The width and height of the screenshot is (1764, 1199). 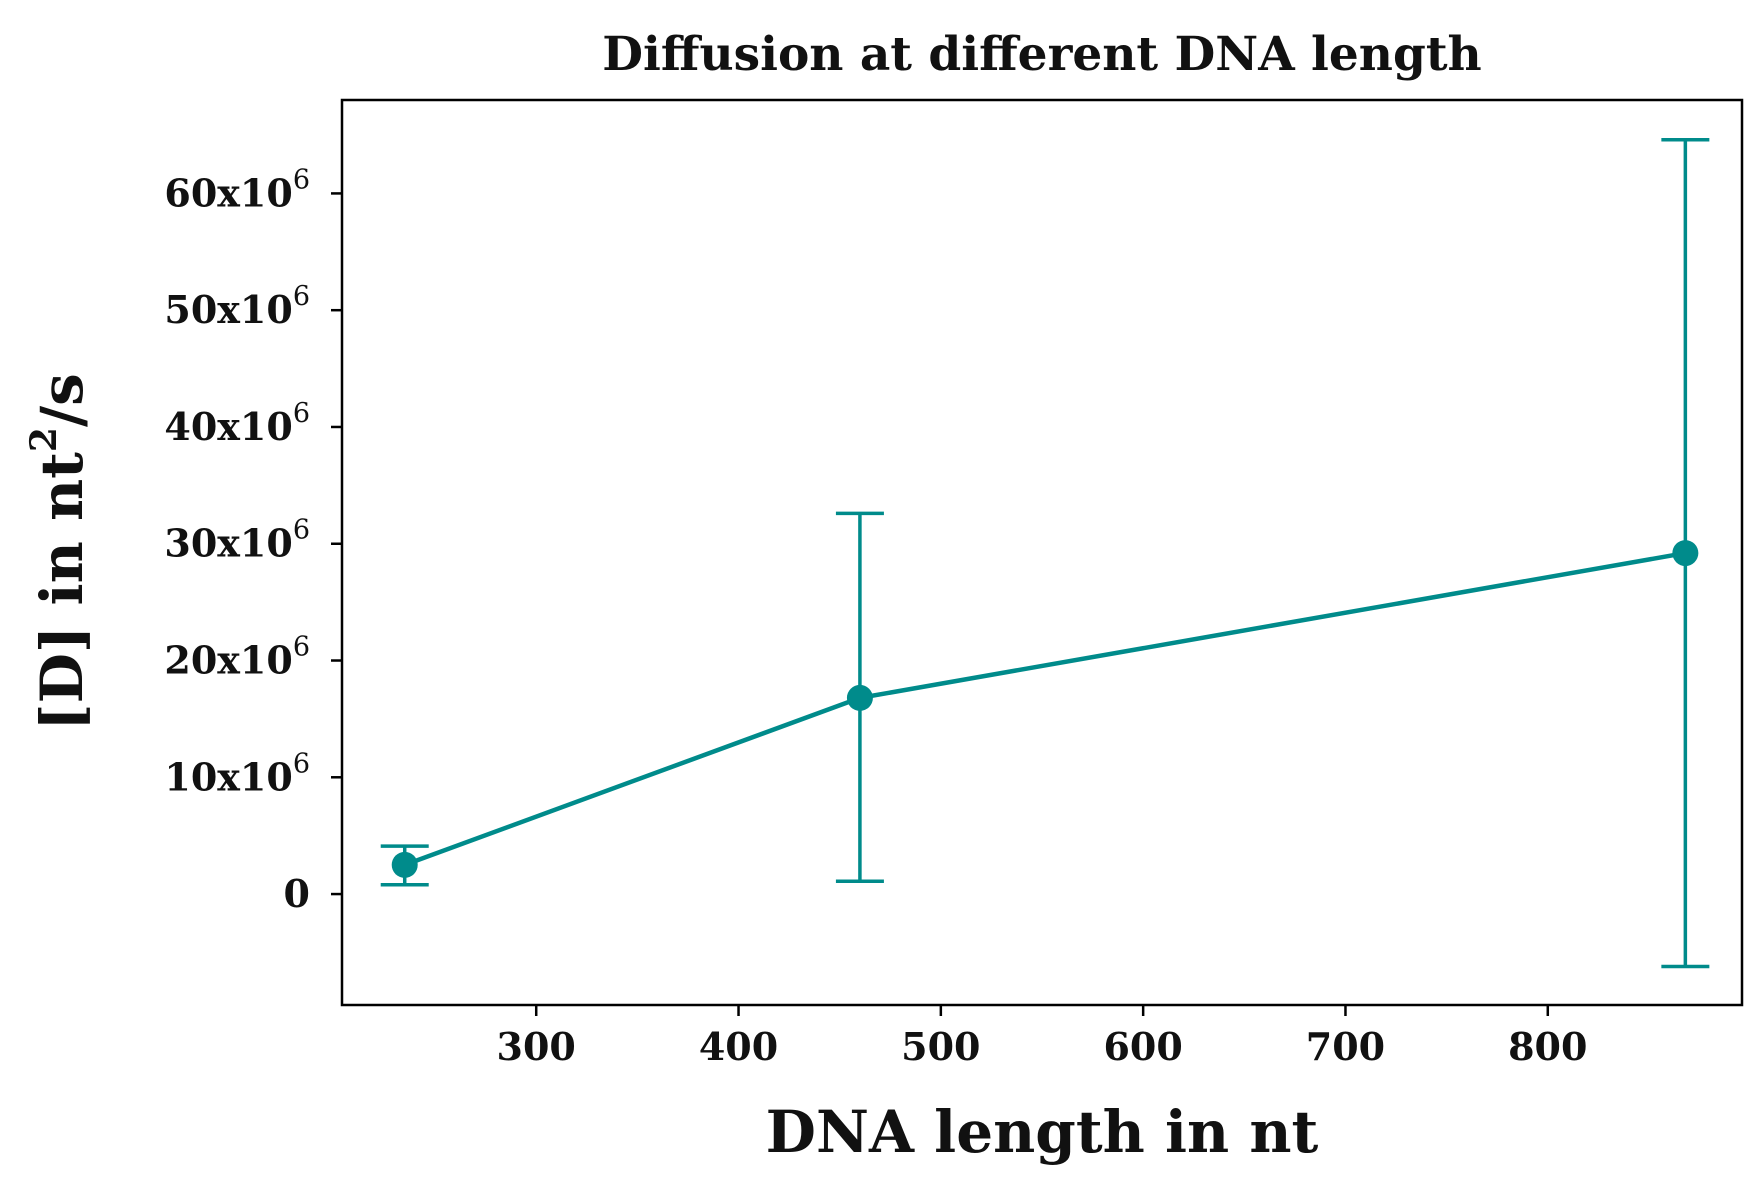 I want to click on y-axis-label-tail: /s, so click(x=62, y=400).